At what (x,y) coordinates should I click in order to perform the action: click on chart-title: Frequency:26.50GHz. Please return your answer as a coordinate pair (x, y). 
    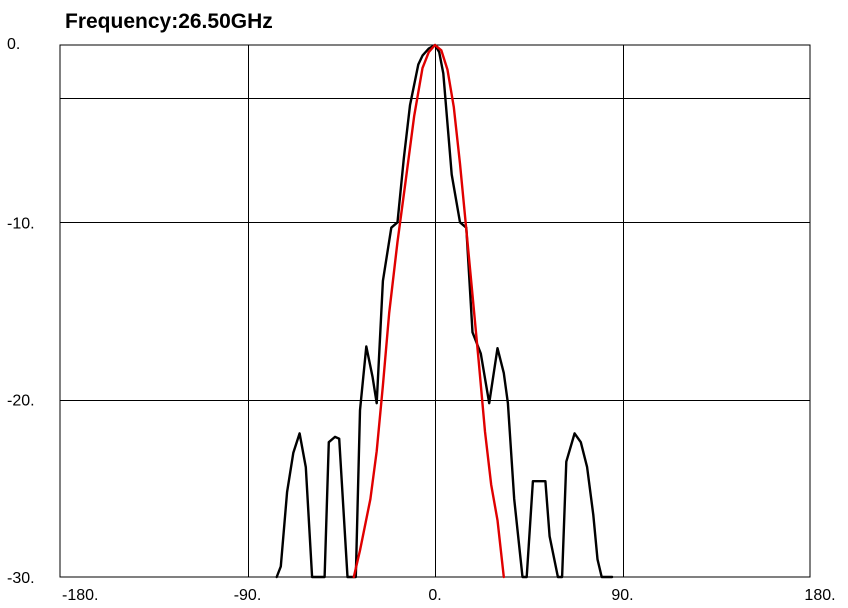
    Looking at the image, I should click on (169, 21).